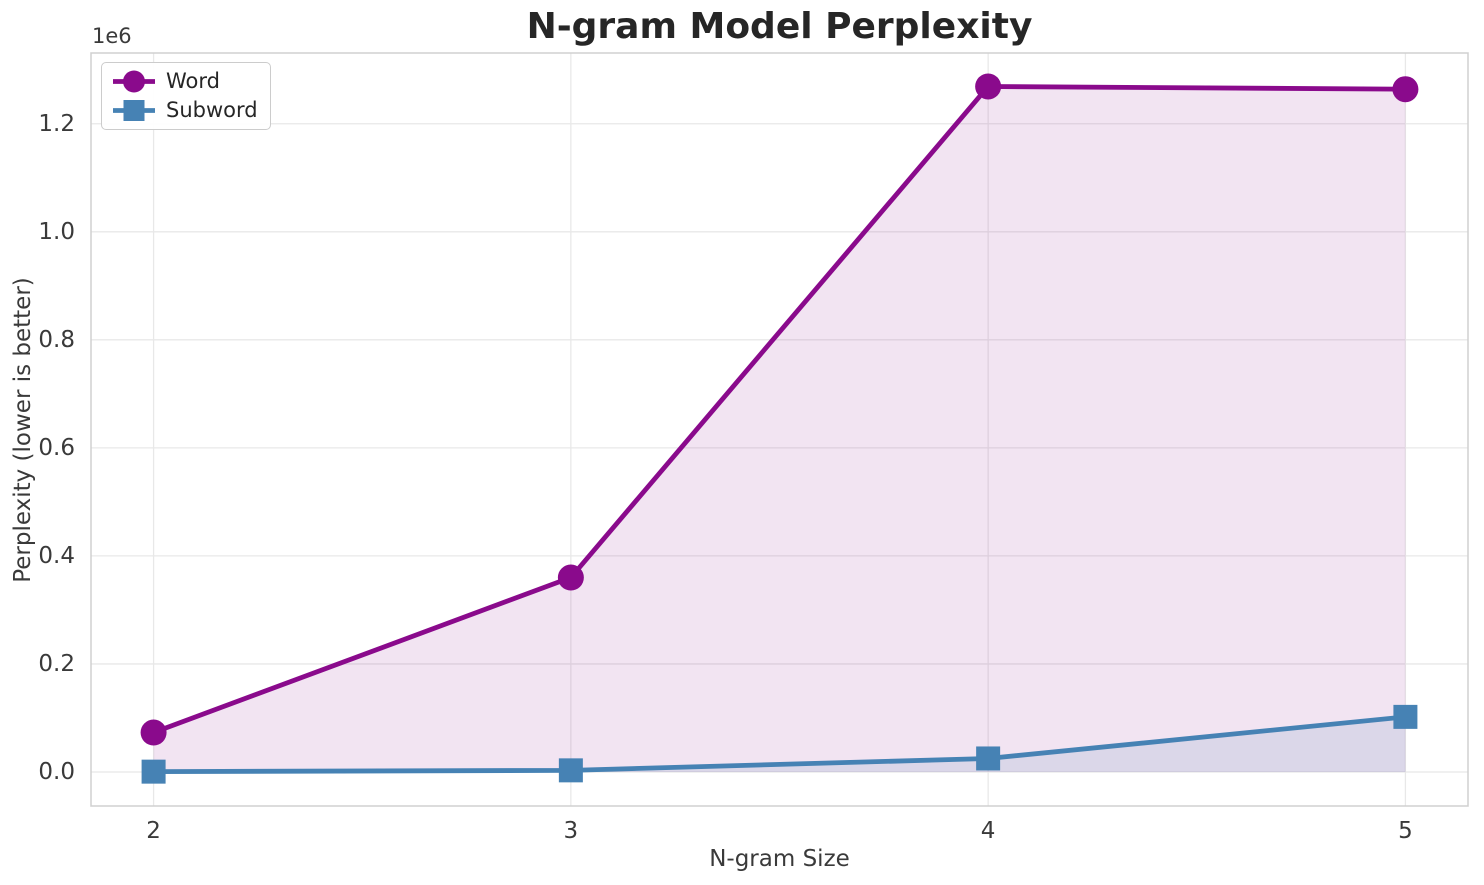 This screenshot has width=1484, height=885. I want to click on x-axis-label: N-gram Size, so click(779, 859).